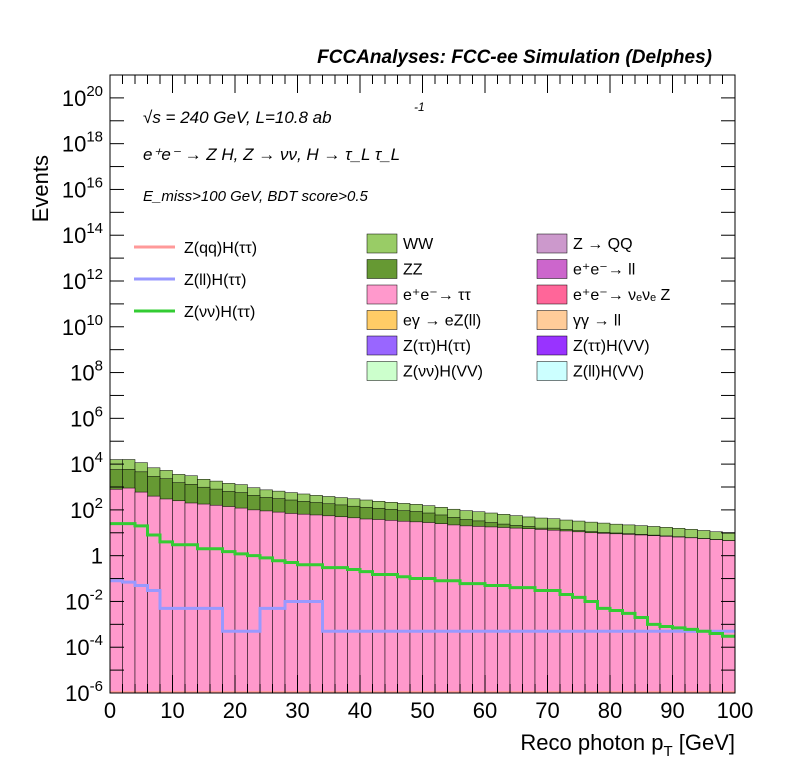  Describe the element at coordinates (82, 97) in the screenshot. I see `y-tick-label: 10²⁰` at that location.